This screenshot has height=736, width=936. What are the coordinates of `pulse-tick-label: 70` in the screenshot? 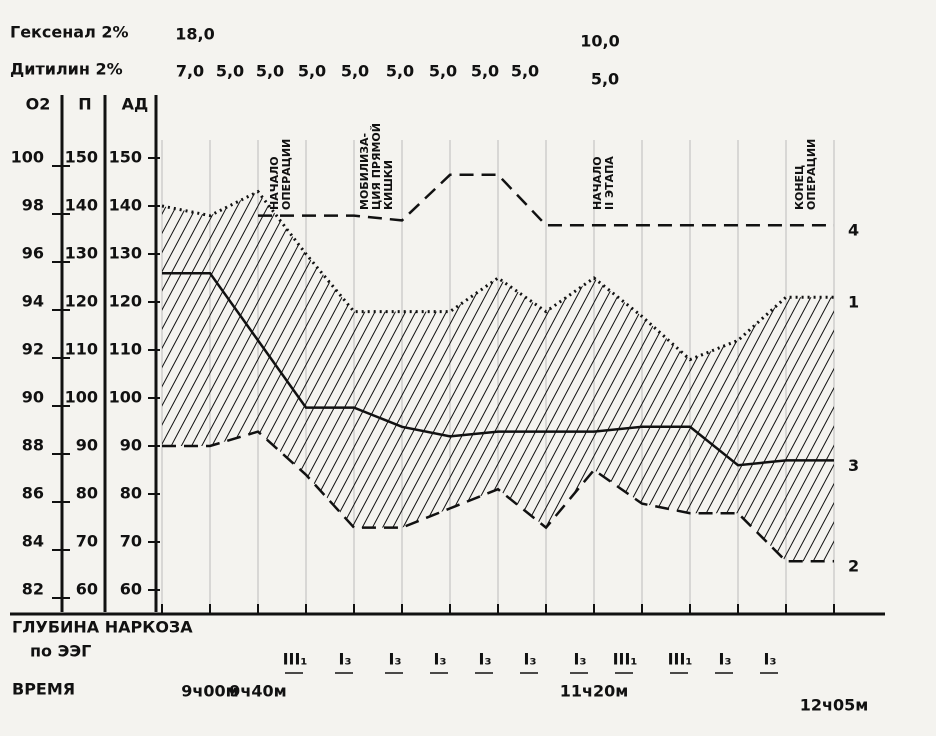 It's located at (87, 541).